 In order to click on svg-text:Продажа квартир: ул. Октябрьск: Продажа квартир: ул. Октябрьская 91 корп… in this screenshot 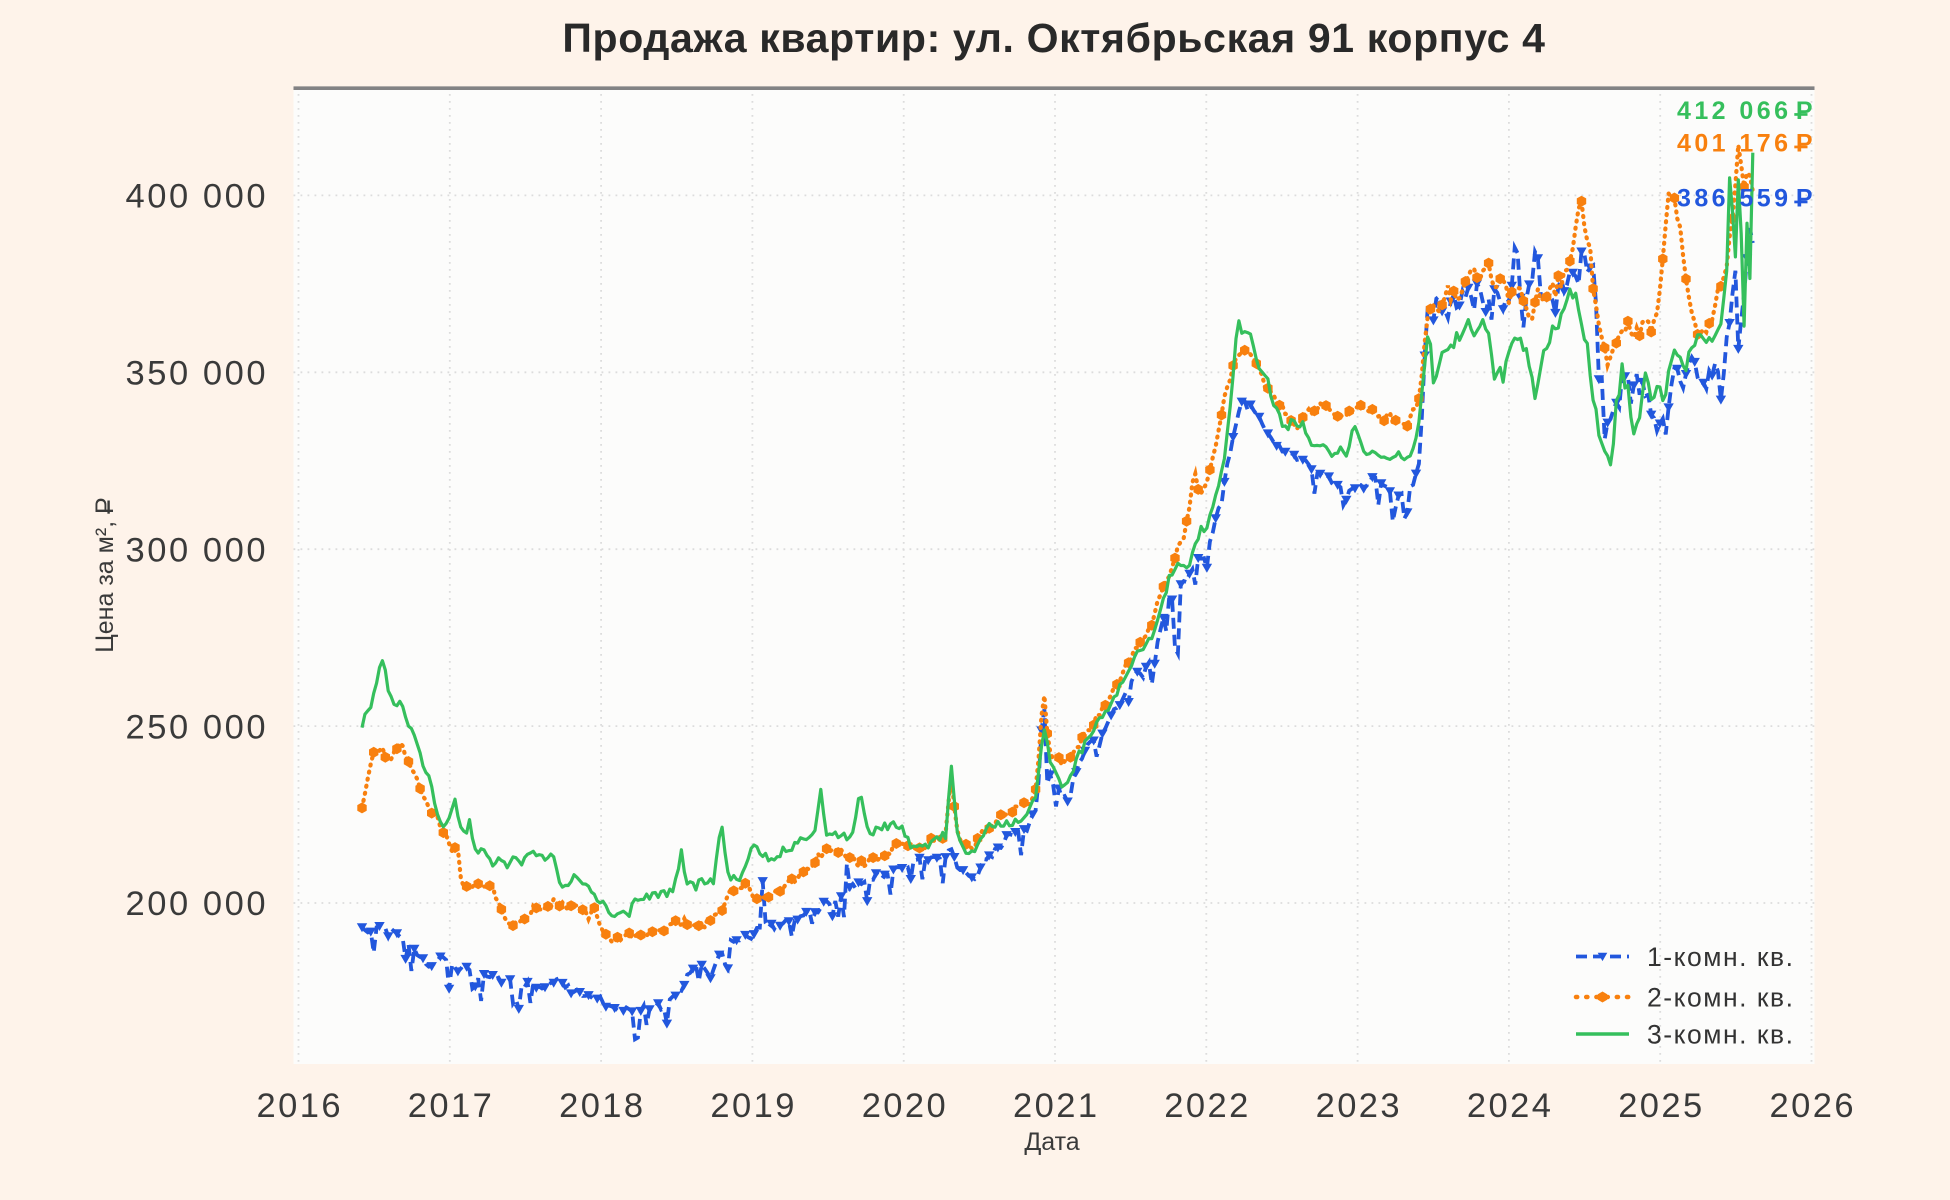, I will do `click(1053, 38)`.